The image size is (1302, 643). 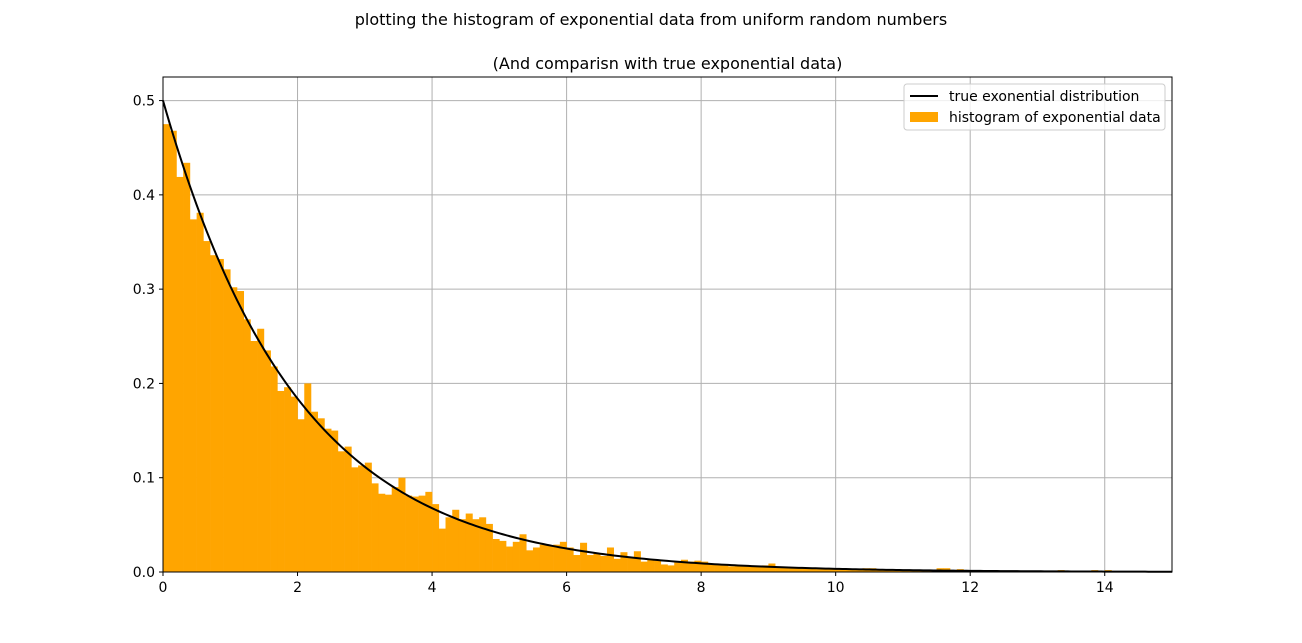 I want to click on x-tick-label: 8, so click(x=701, y=588).